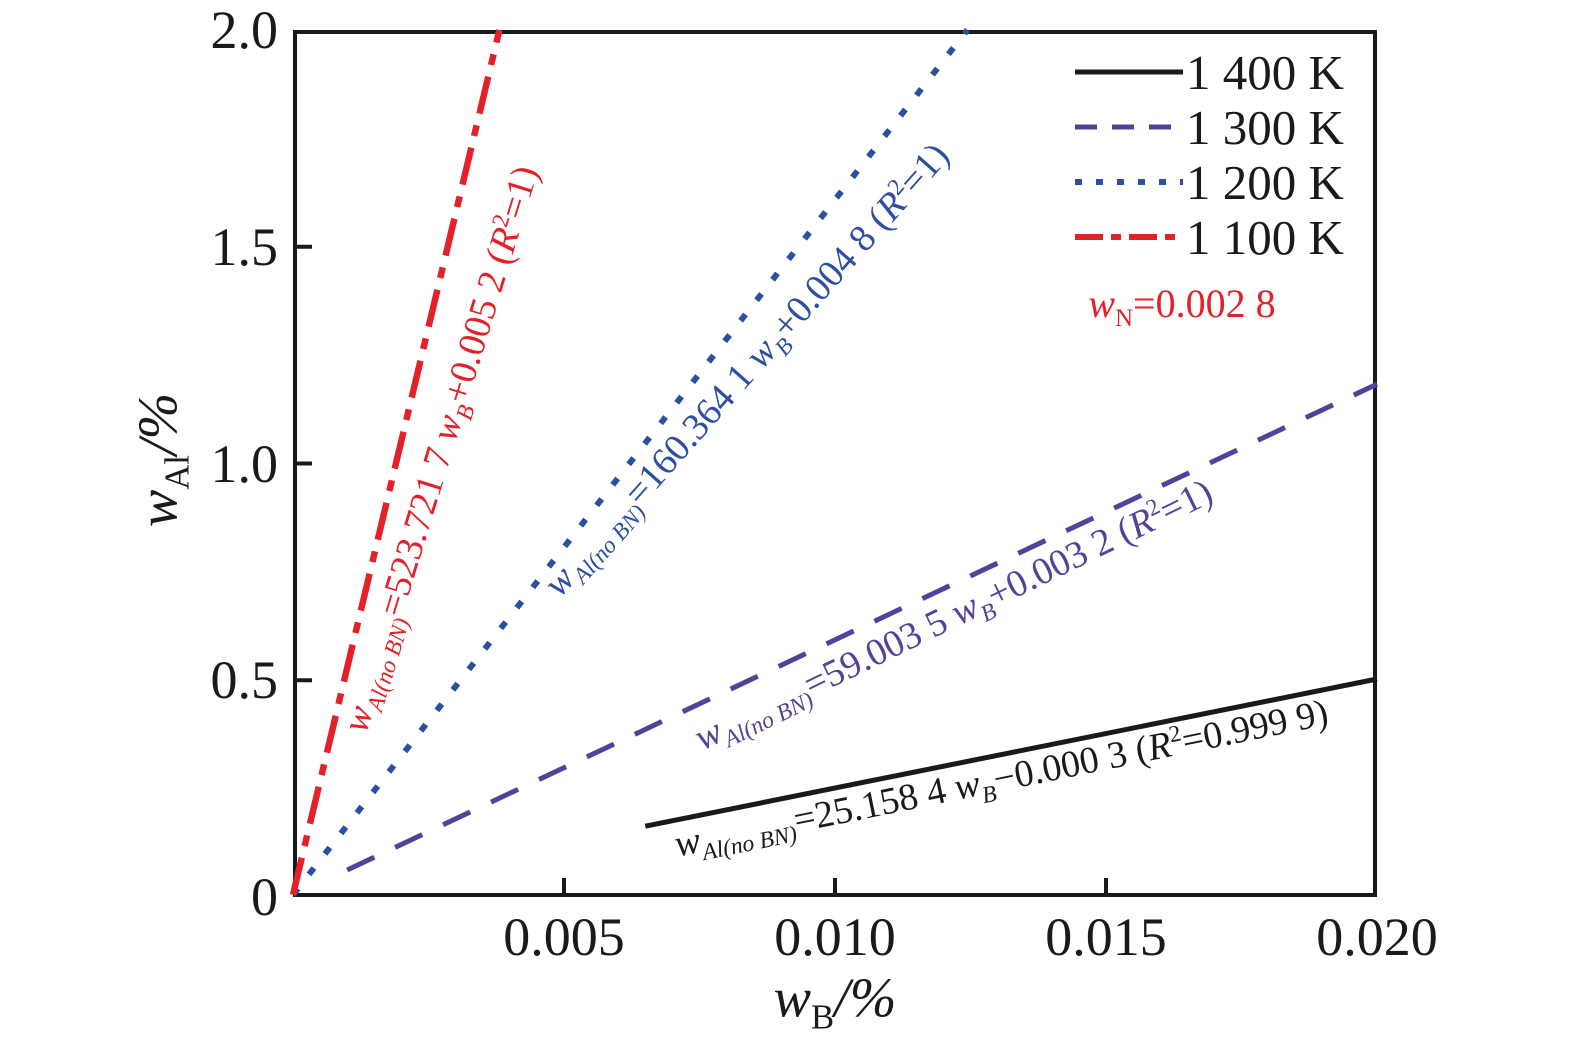 The width and height of the screenshot is (1575, 1039). What do you see at coordinates (244, 30) in the screenshot?
I see `y-tick-label: 2.0` at bounding box center [244, 30].